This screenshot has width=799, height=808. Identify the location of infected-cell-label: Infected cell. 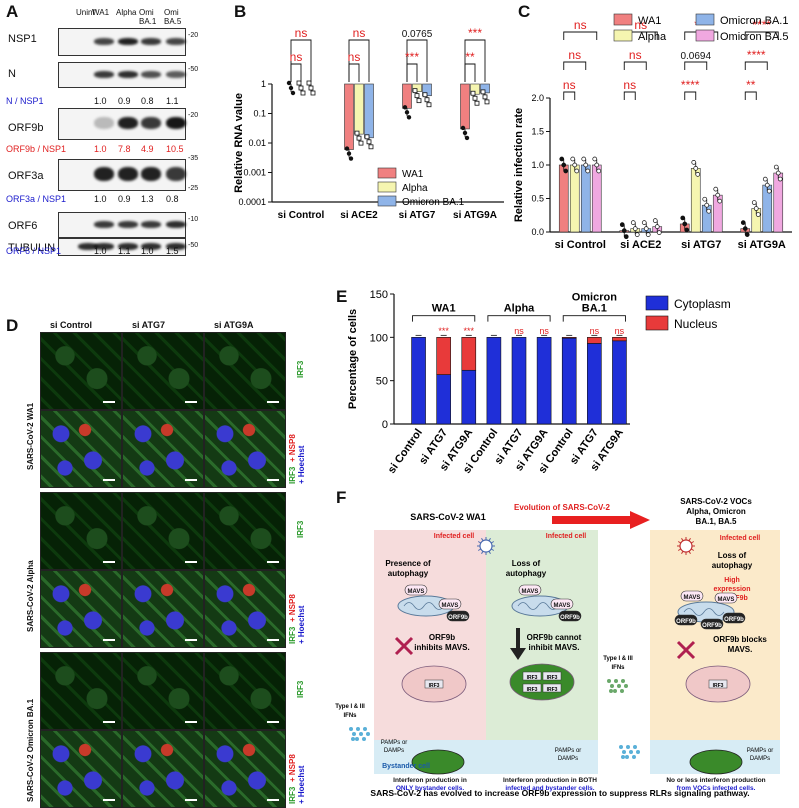
(454, 536).